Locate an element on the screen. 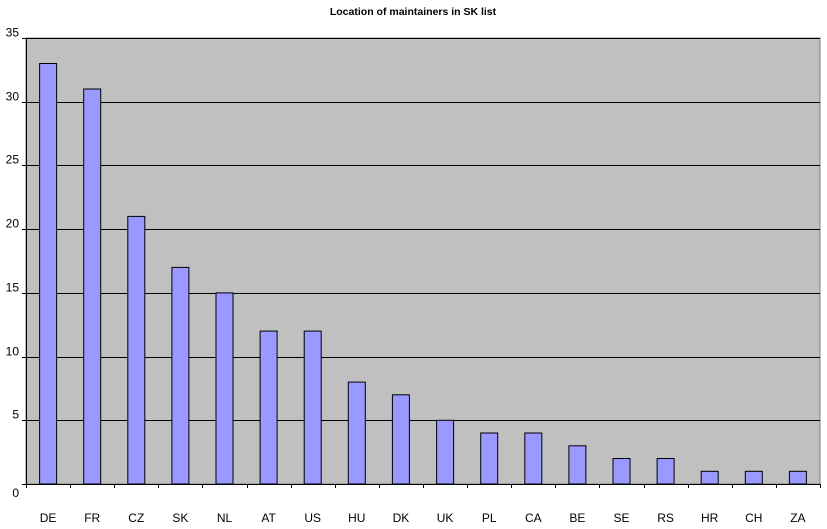 The image size is (827, 529). y-tick-label-10: 10 is located at coordinates (13, 352).